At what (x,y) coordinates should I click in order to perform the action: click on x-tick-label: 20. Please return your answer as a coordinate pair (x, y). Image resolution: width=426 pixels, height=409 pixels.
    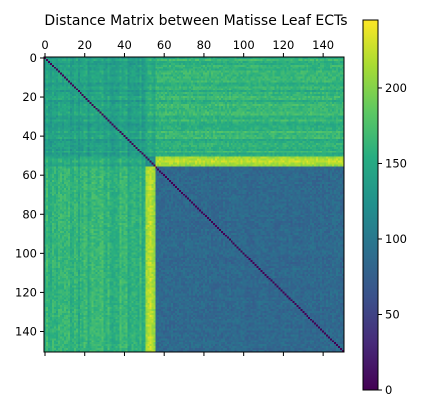
    Looking at the image, I should click on (84, 45).